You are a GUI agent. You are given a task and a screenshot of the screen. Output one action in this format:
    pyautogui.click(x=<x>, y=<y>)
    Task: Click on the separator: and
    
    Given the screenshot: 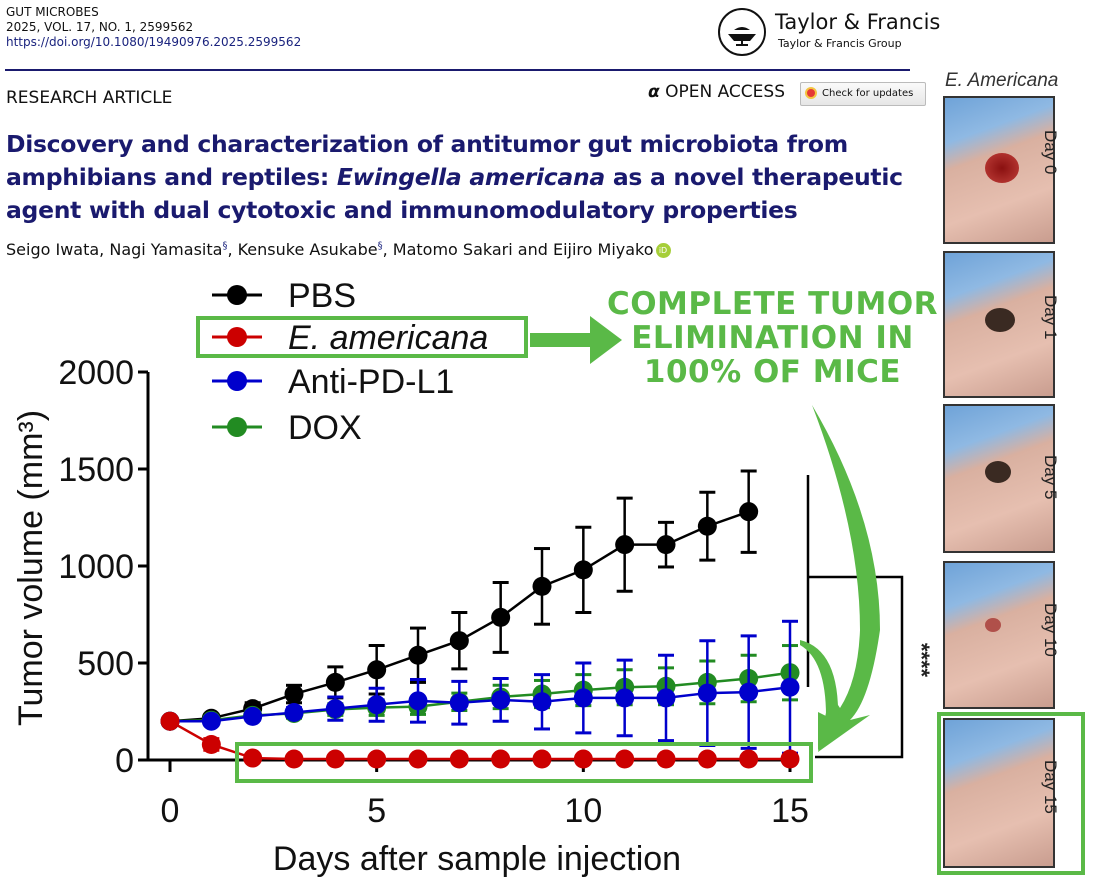 What is the action you would take?
    pyautogui.click(x=532, y=249)
    